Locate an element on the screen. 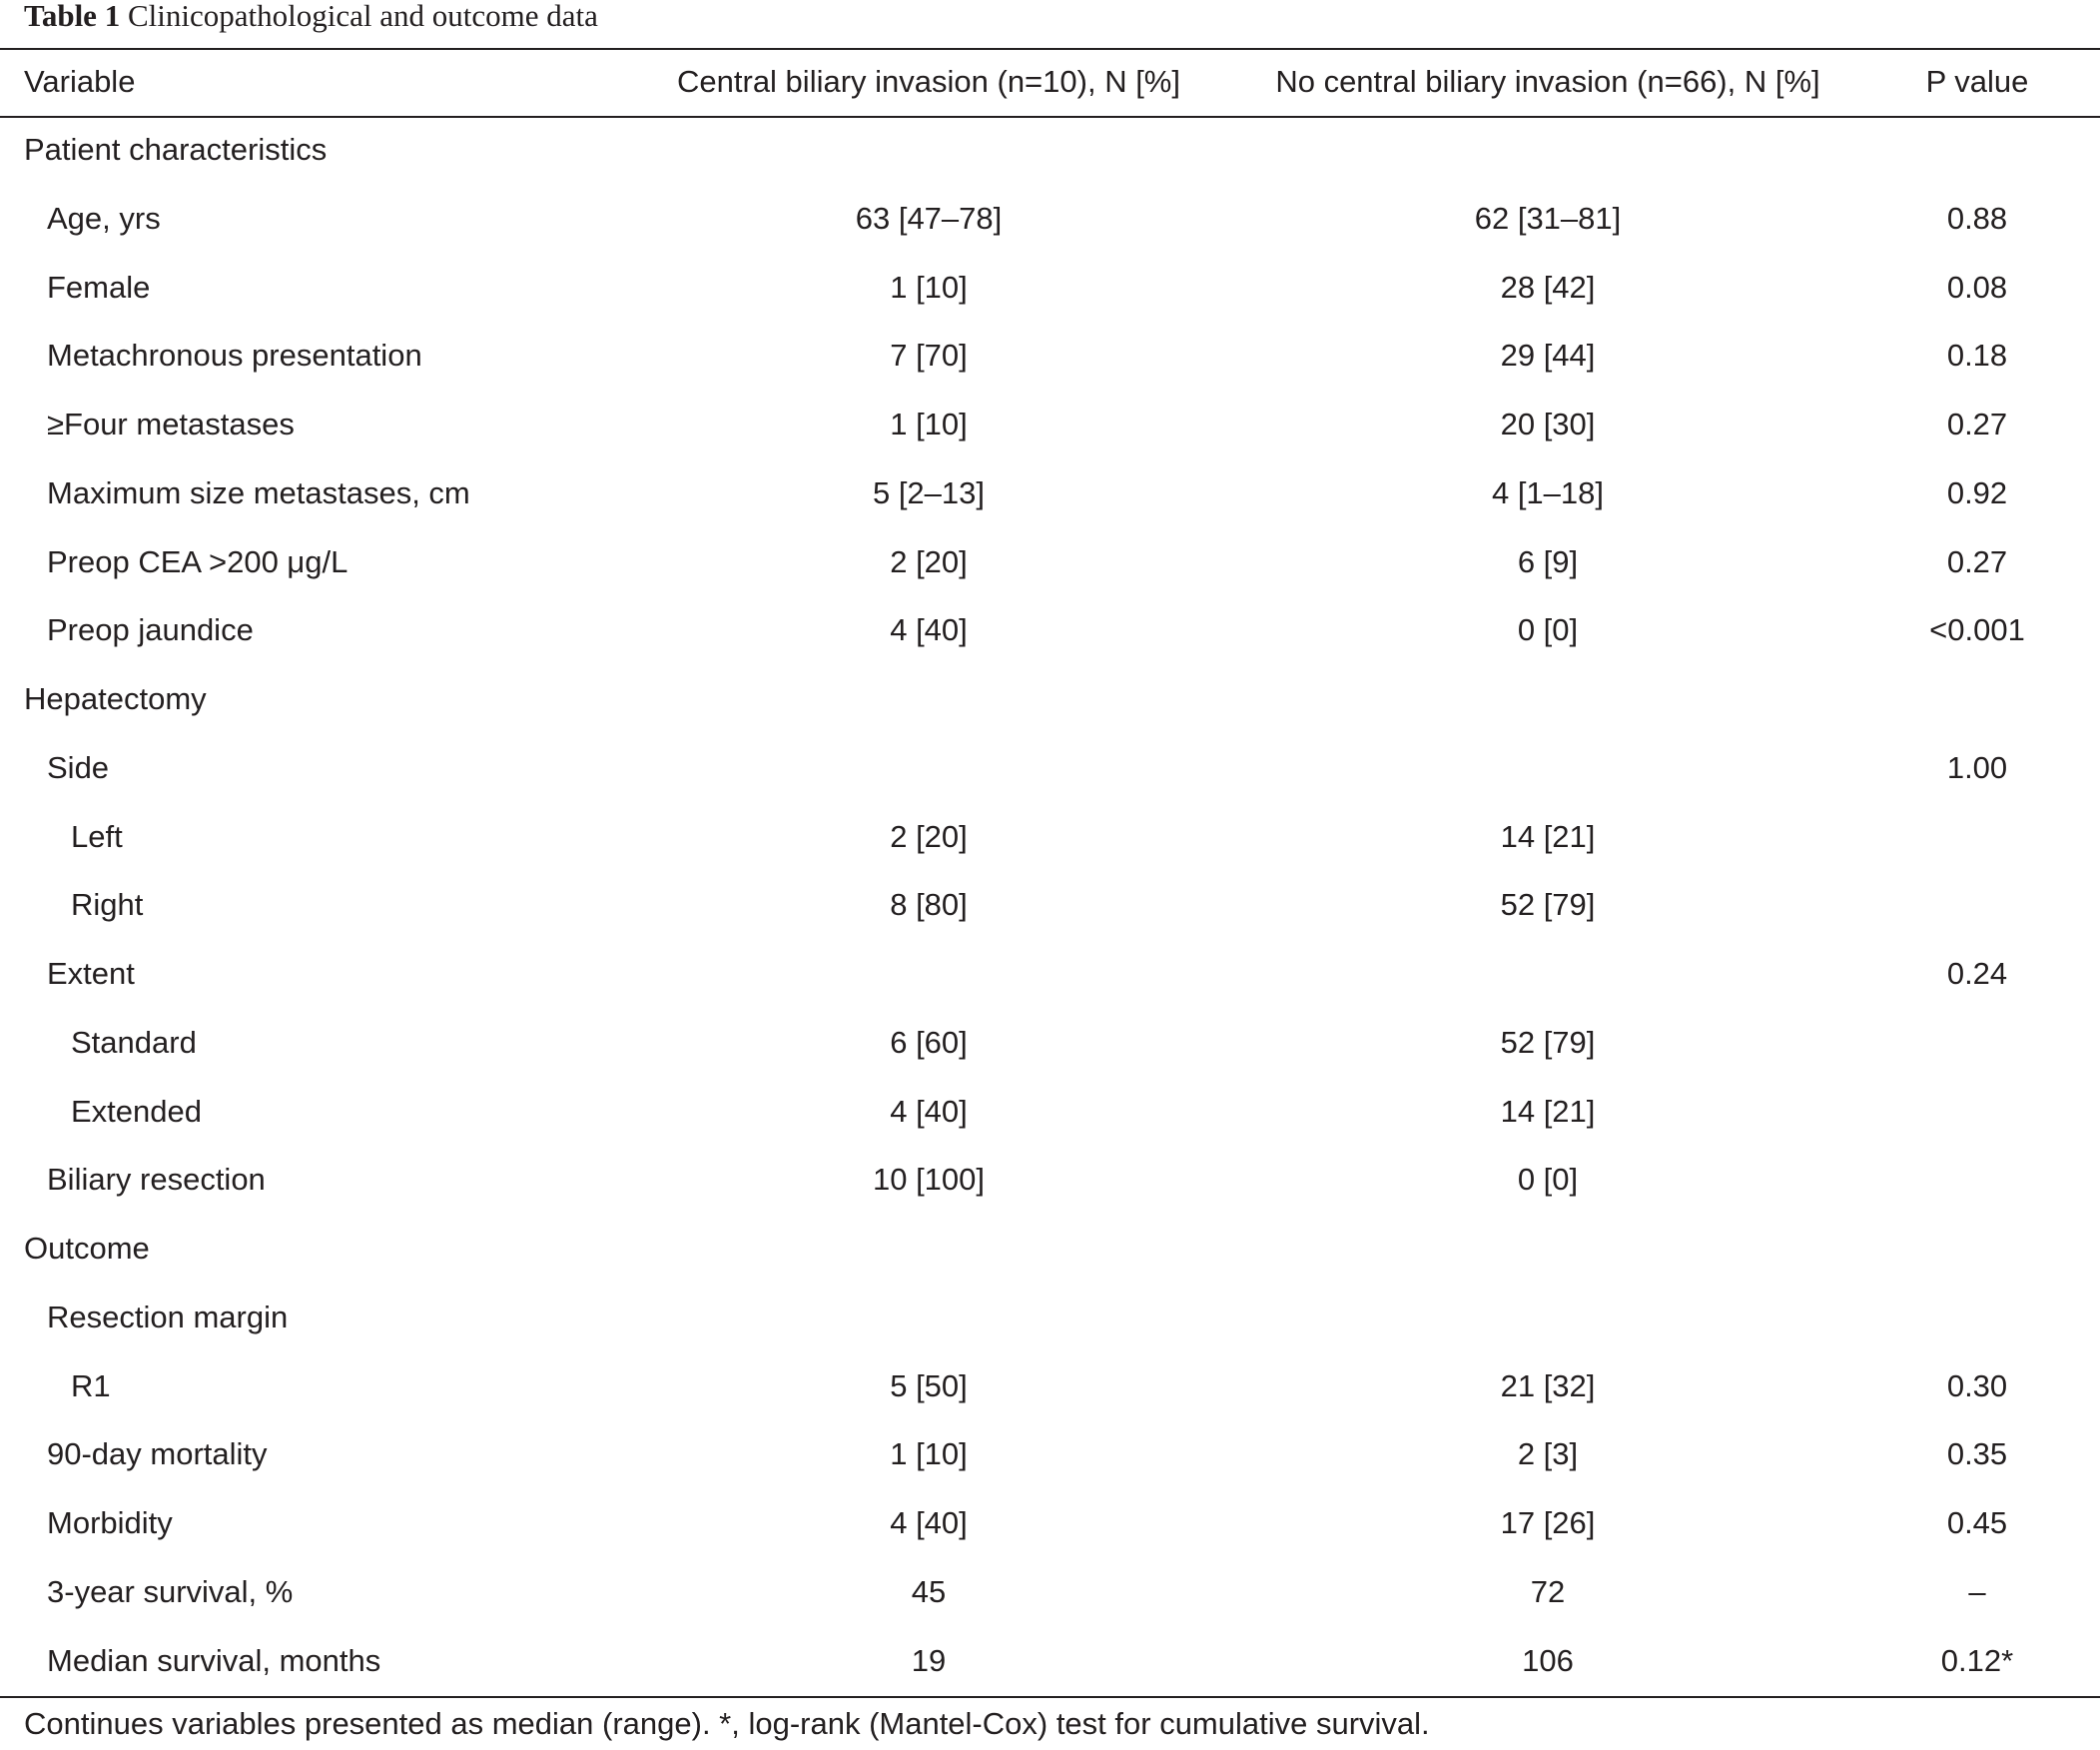 Image resolution: width=2100 pixels, height=1750 pixels. row-label: ≥Four metastases is located at coordinates (171, 424).